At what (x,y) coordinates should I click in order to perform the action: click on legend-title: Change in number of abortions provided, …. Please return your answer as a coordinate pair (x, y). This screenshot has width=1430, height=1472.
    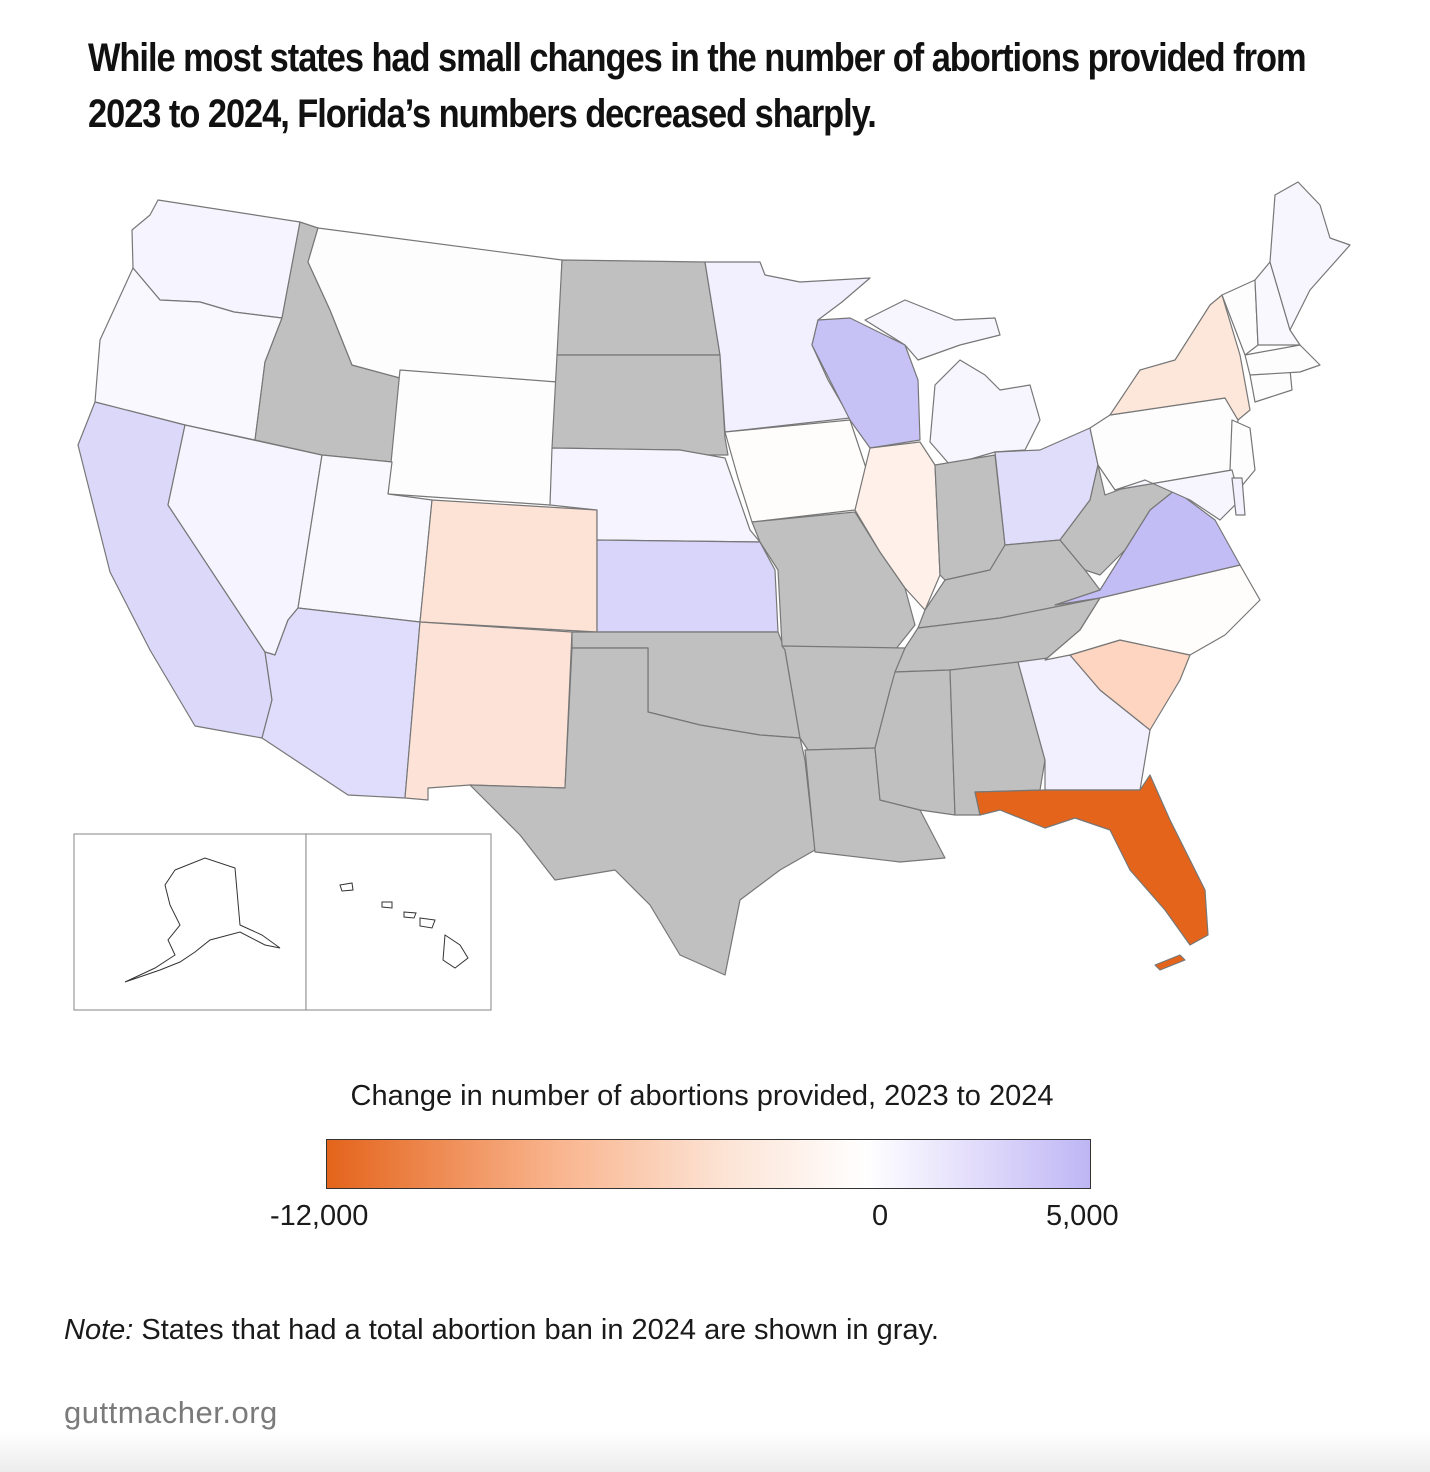
    Looking at the image, I should click on (702, 1096).